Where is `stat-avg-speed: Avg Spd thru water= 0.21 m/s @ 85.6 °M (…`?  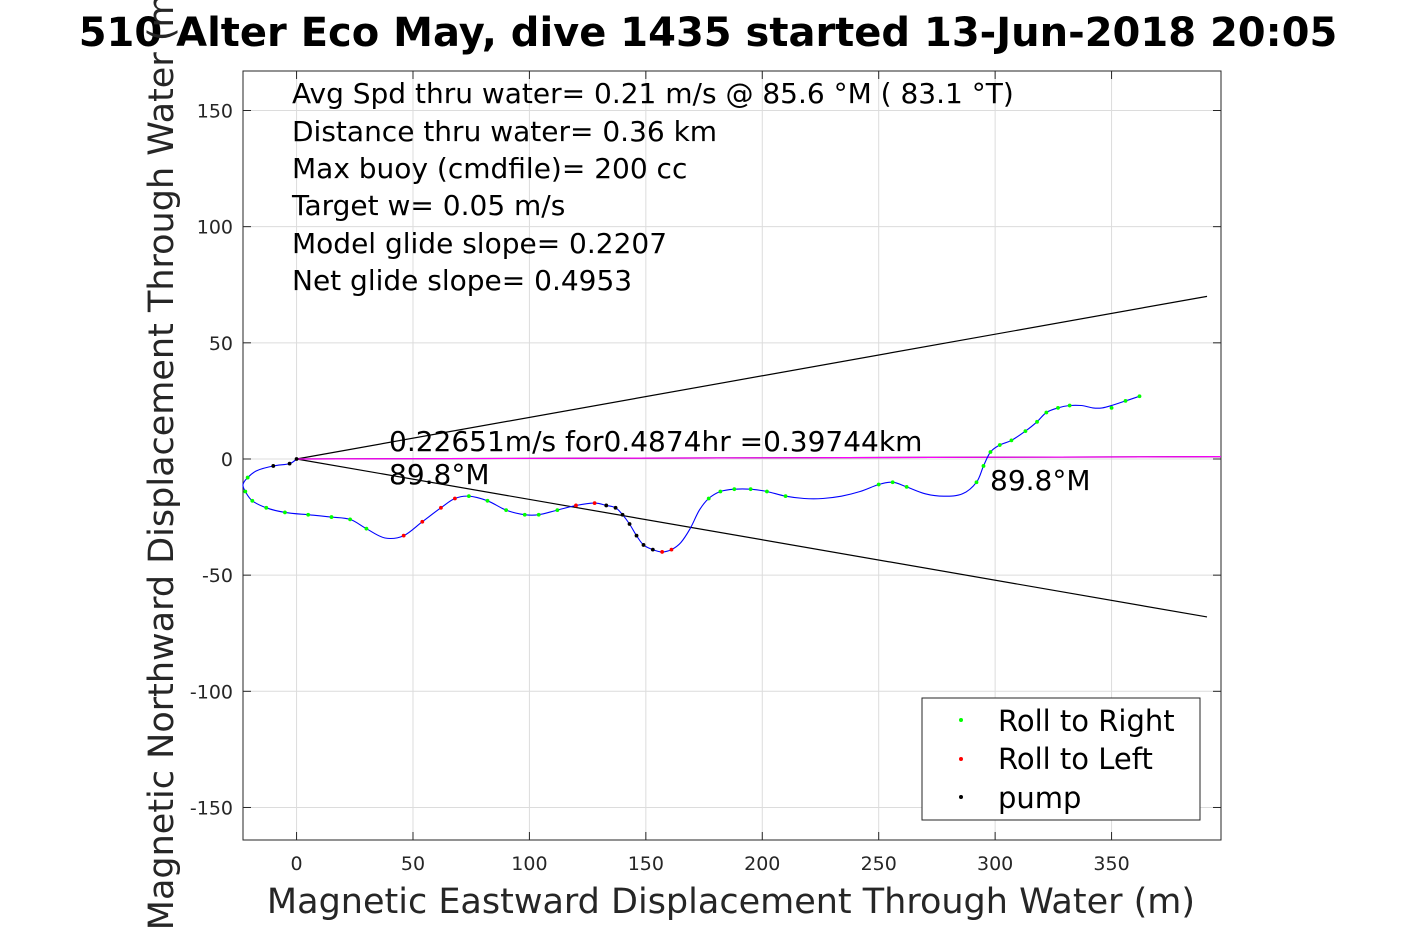
stat-avg-speed: Avg Spd thru water= 0.21 m/s @ 85.6 °M (… is located at coordinates (653, 93).